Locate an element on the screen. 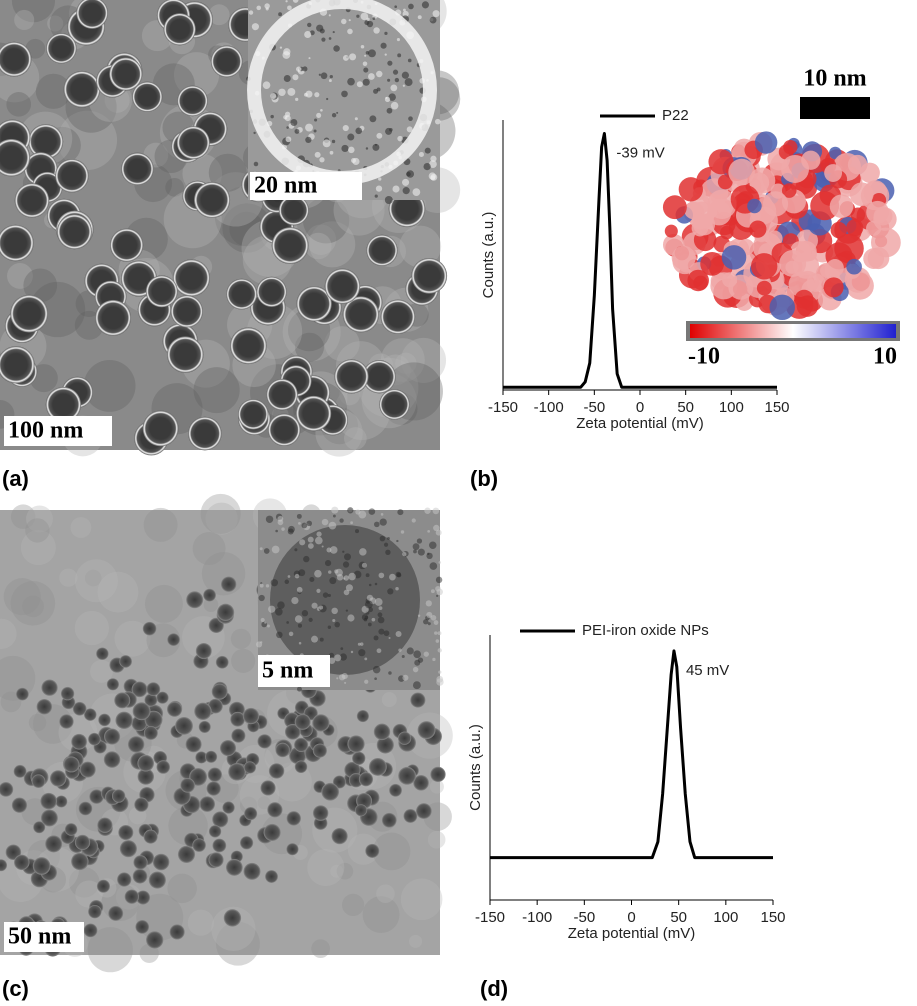  x-tick-label: 50 is located at coordinates (678, 917).